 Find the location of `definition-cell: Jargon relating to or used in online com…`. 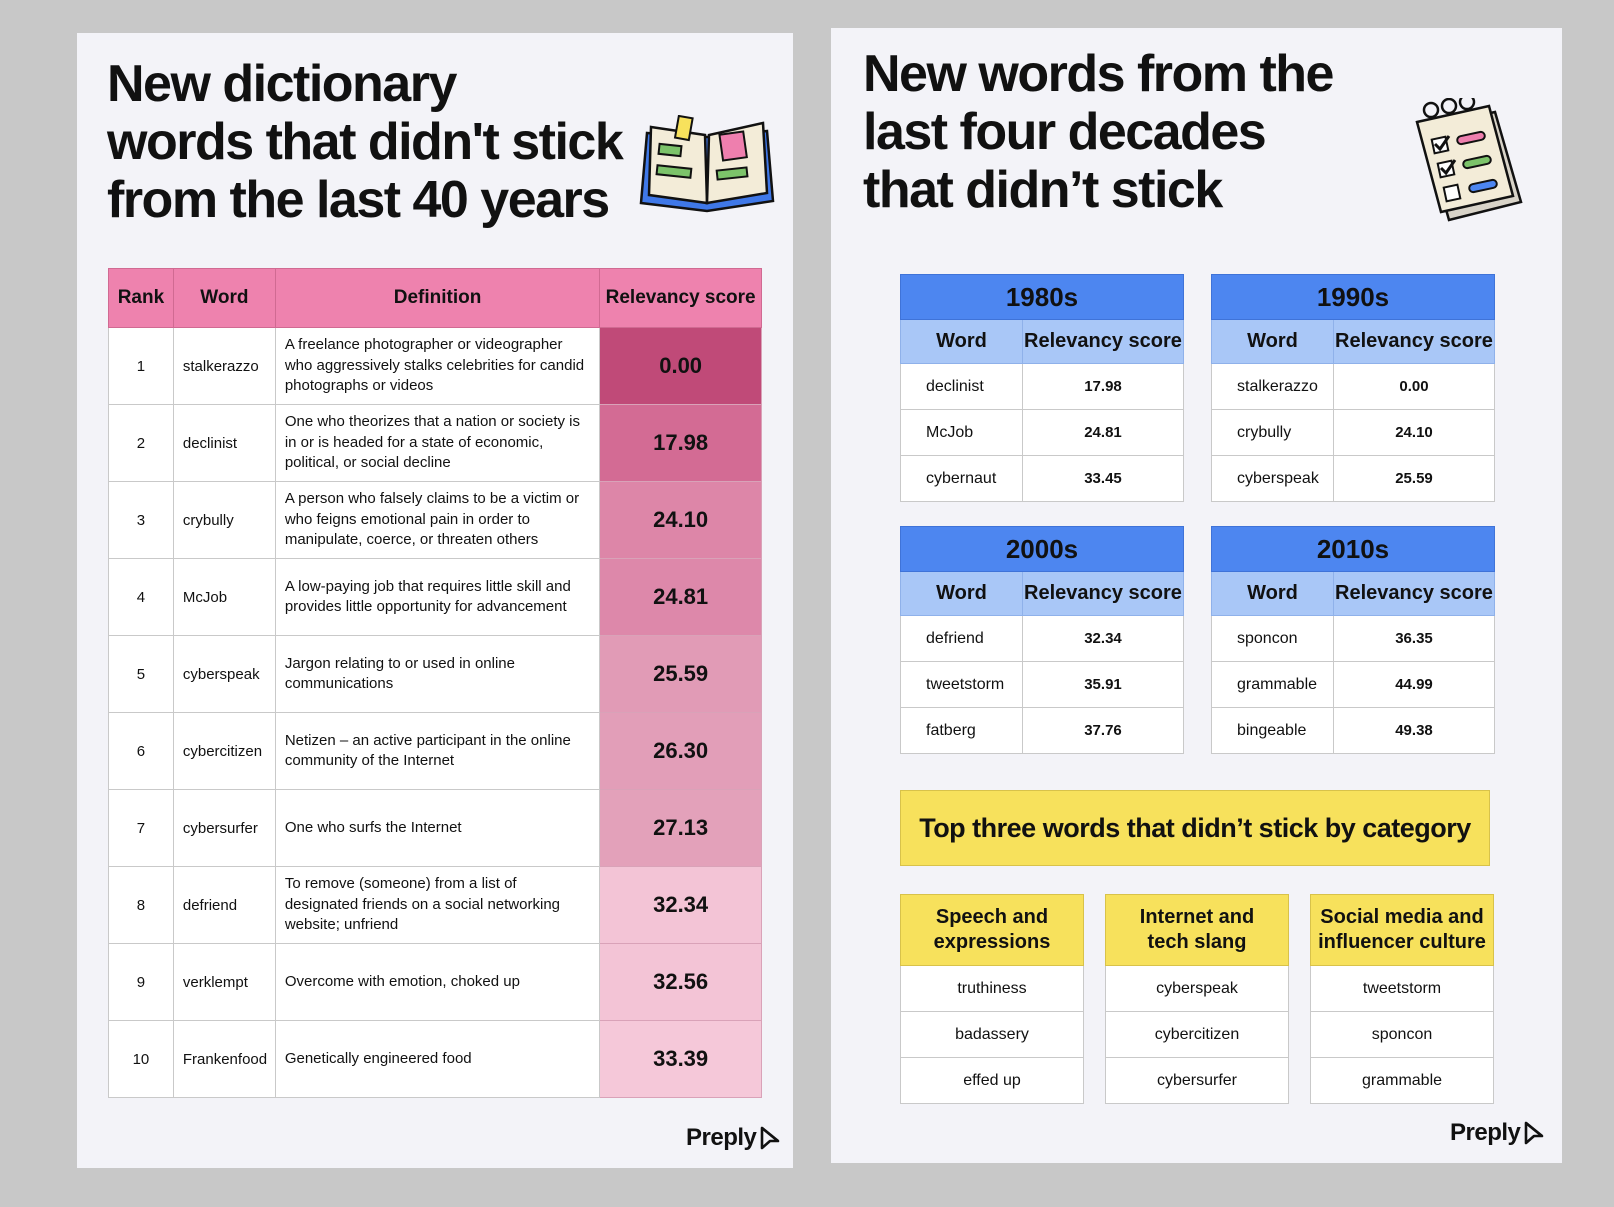

definition-cell: Jargon relating to or used in online com… is located at coordinates (437, 674).